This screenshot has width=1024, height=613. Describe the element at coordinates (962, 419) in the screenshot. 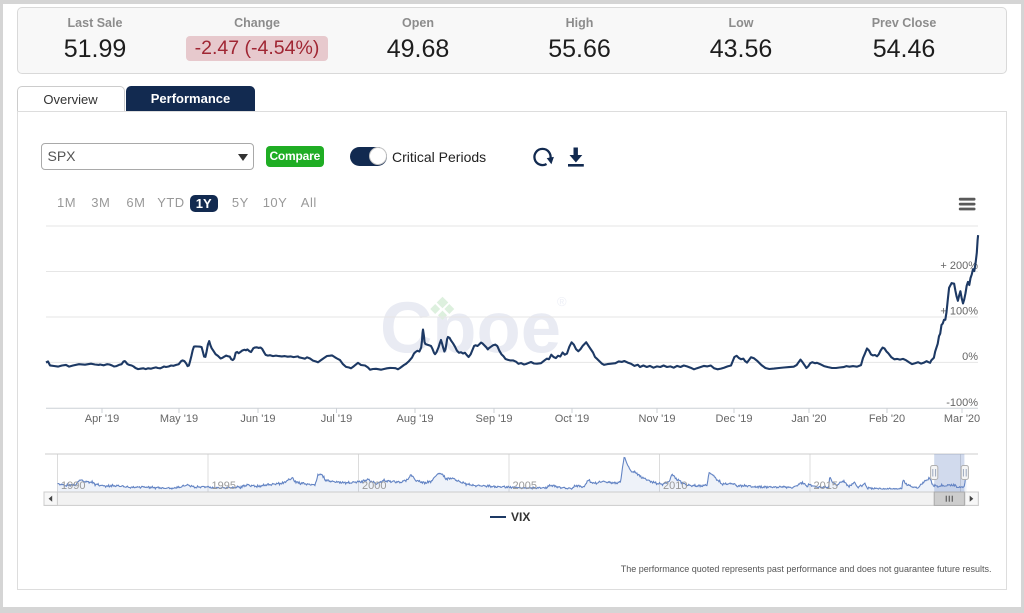

I see `svg-text: Mar '20` at that location.